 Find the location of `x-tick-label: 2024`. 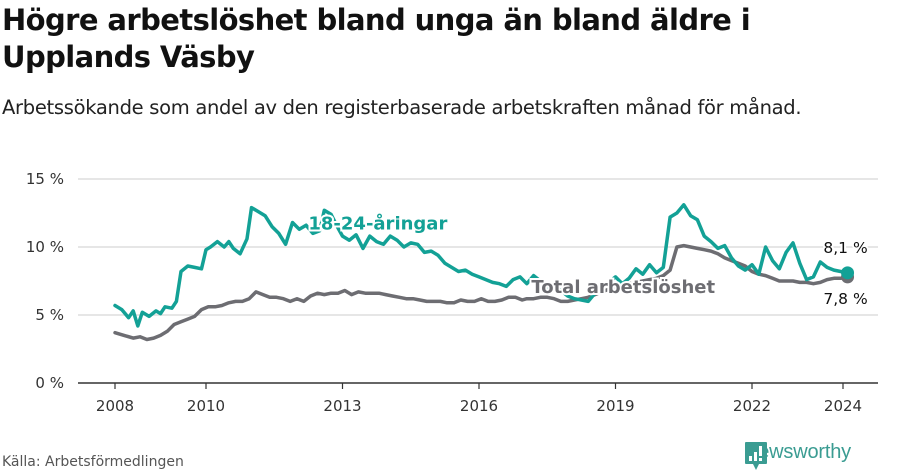

x-tick-label: 2024 is located at coordinates (843, 406).